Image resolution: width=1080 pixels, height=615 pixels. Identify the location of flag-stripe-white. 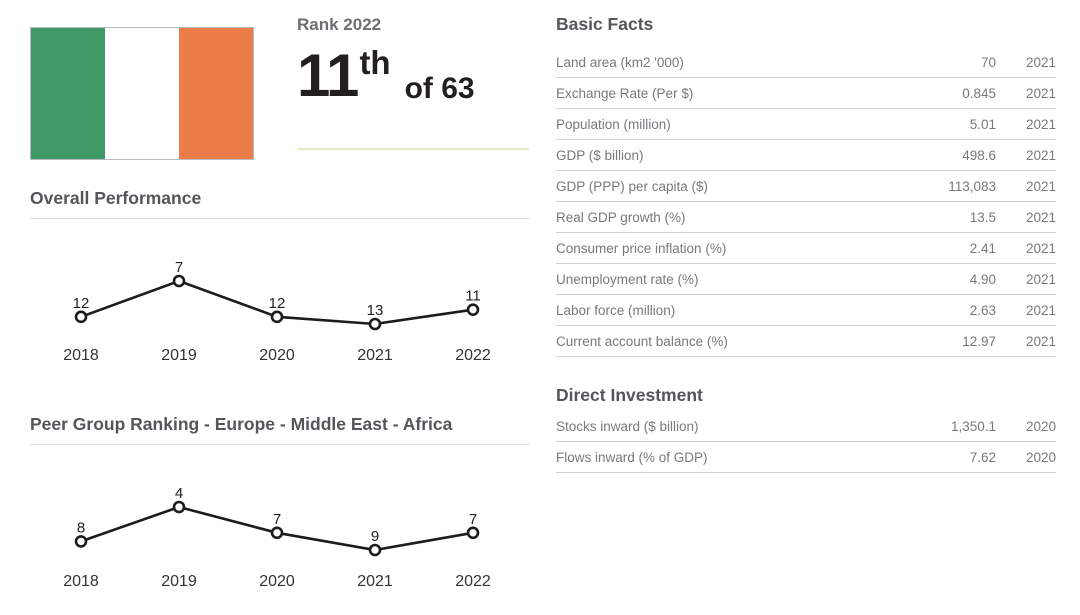
(142, 93).